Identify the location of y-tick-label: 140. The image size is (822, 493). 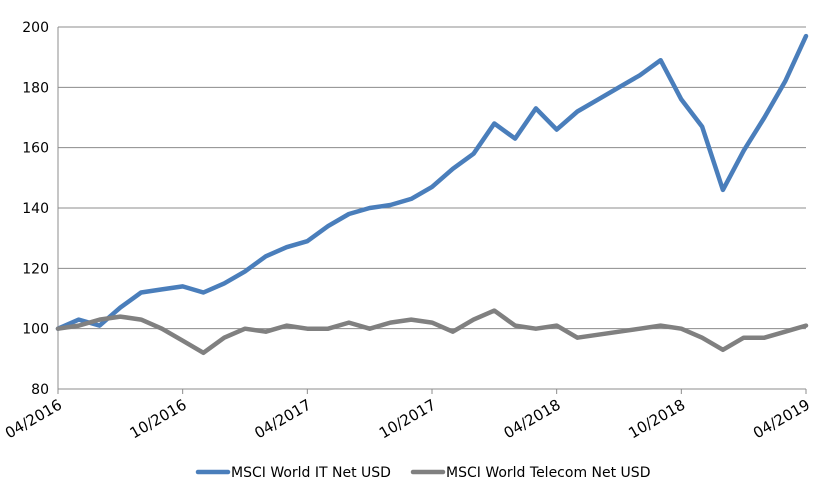
(35, 209).